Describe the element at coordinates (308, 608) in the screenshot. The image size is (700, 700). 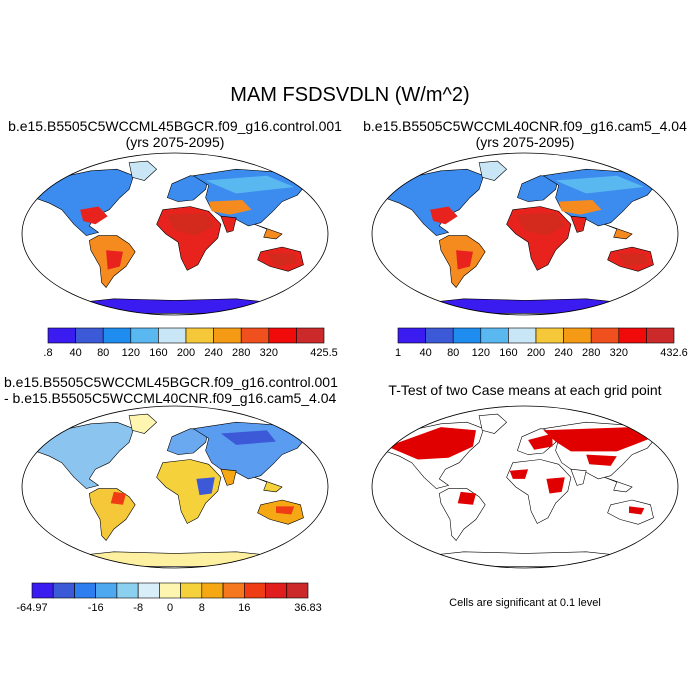
I see `colorbar-tick-label: 36.83` at that location.